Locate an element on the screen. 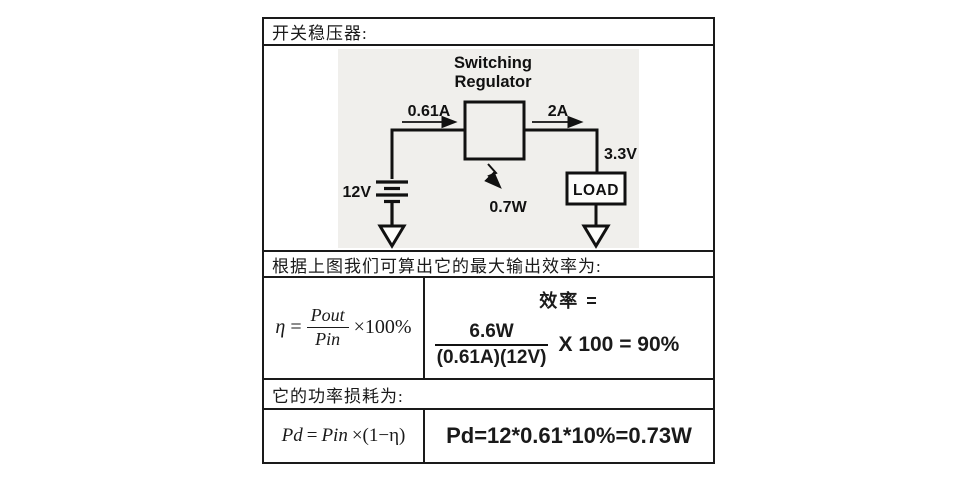  eta-symbol: η is located at coordinates (280, 327).